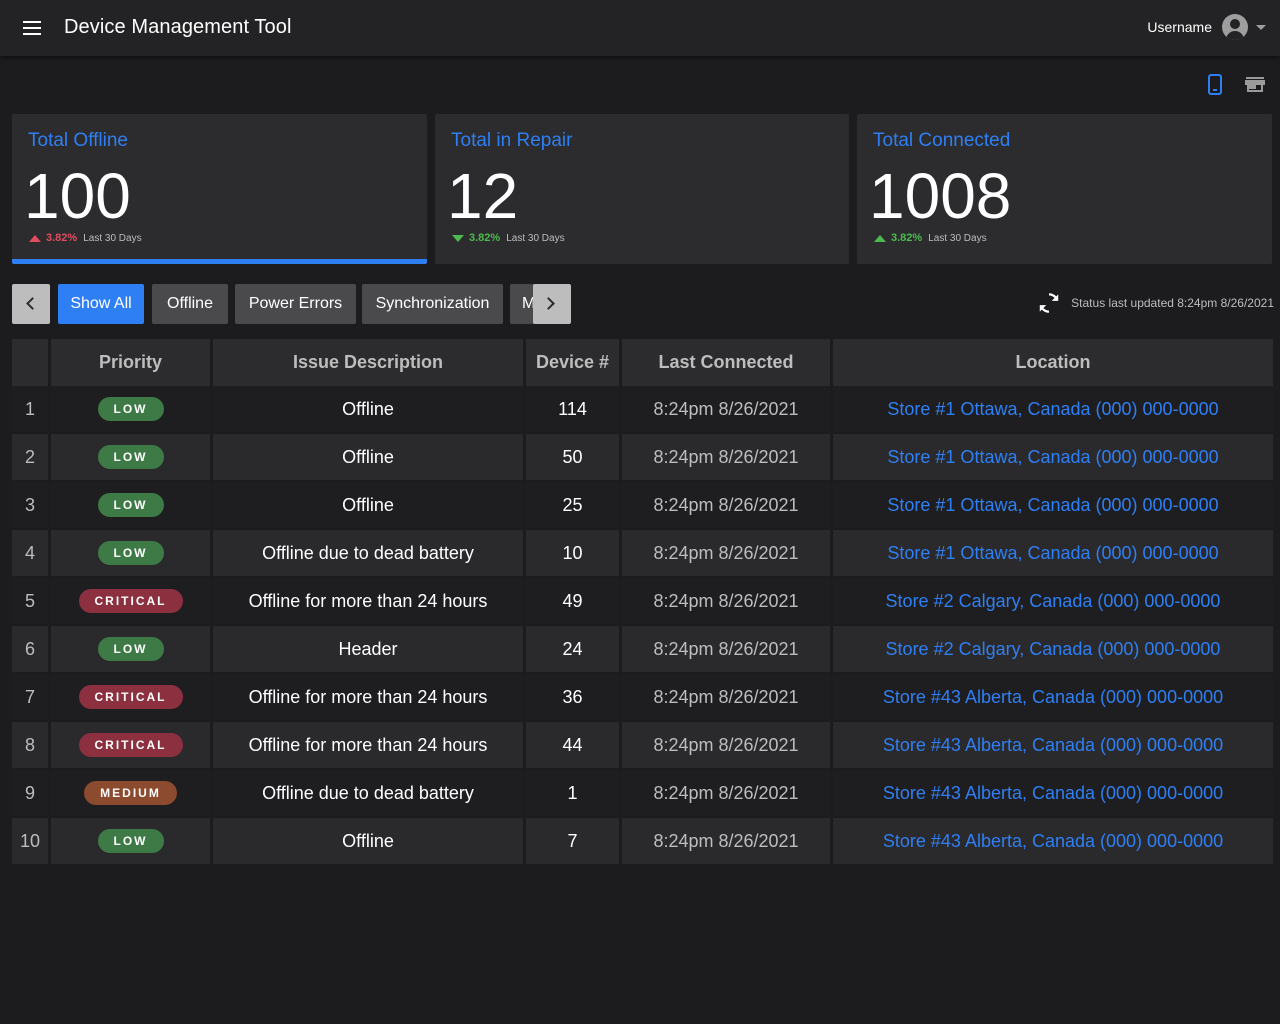 Image resolution: width=1280 pixels, height=1024 pixels. I want to click on app-bar: Device Management Tool Username, so click(640, 28).